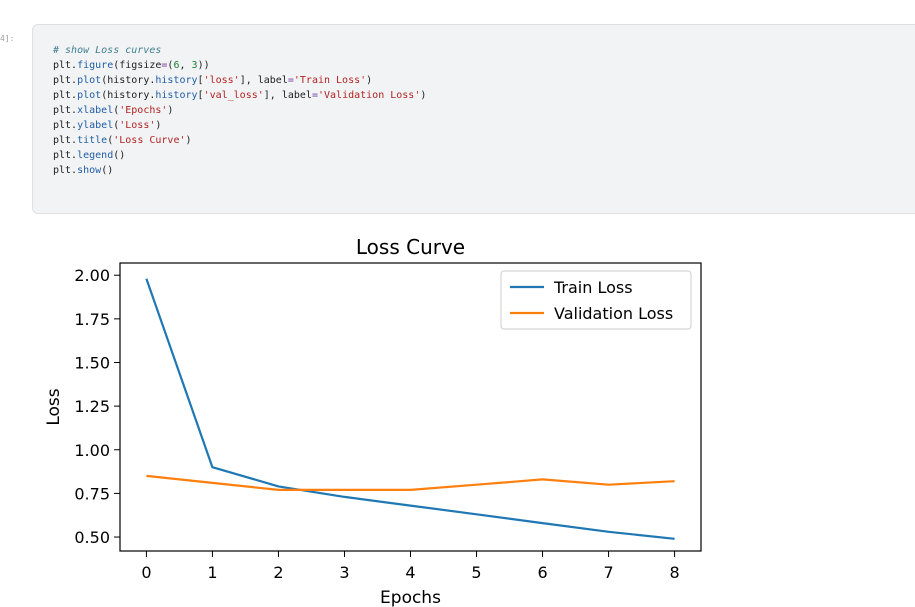 This screenshot has width=915, height=607. I want to click on code-token: figure, so click(95, 65).